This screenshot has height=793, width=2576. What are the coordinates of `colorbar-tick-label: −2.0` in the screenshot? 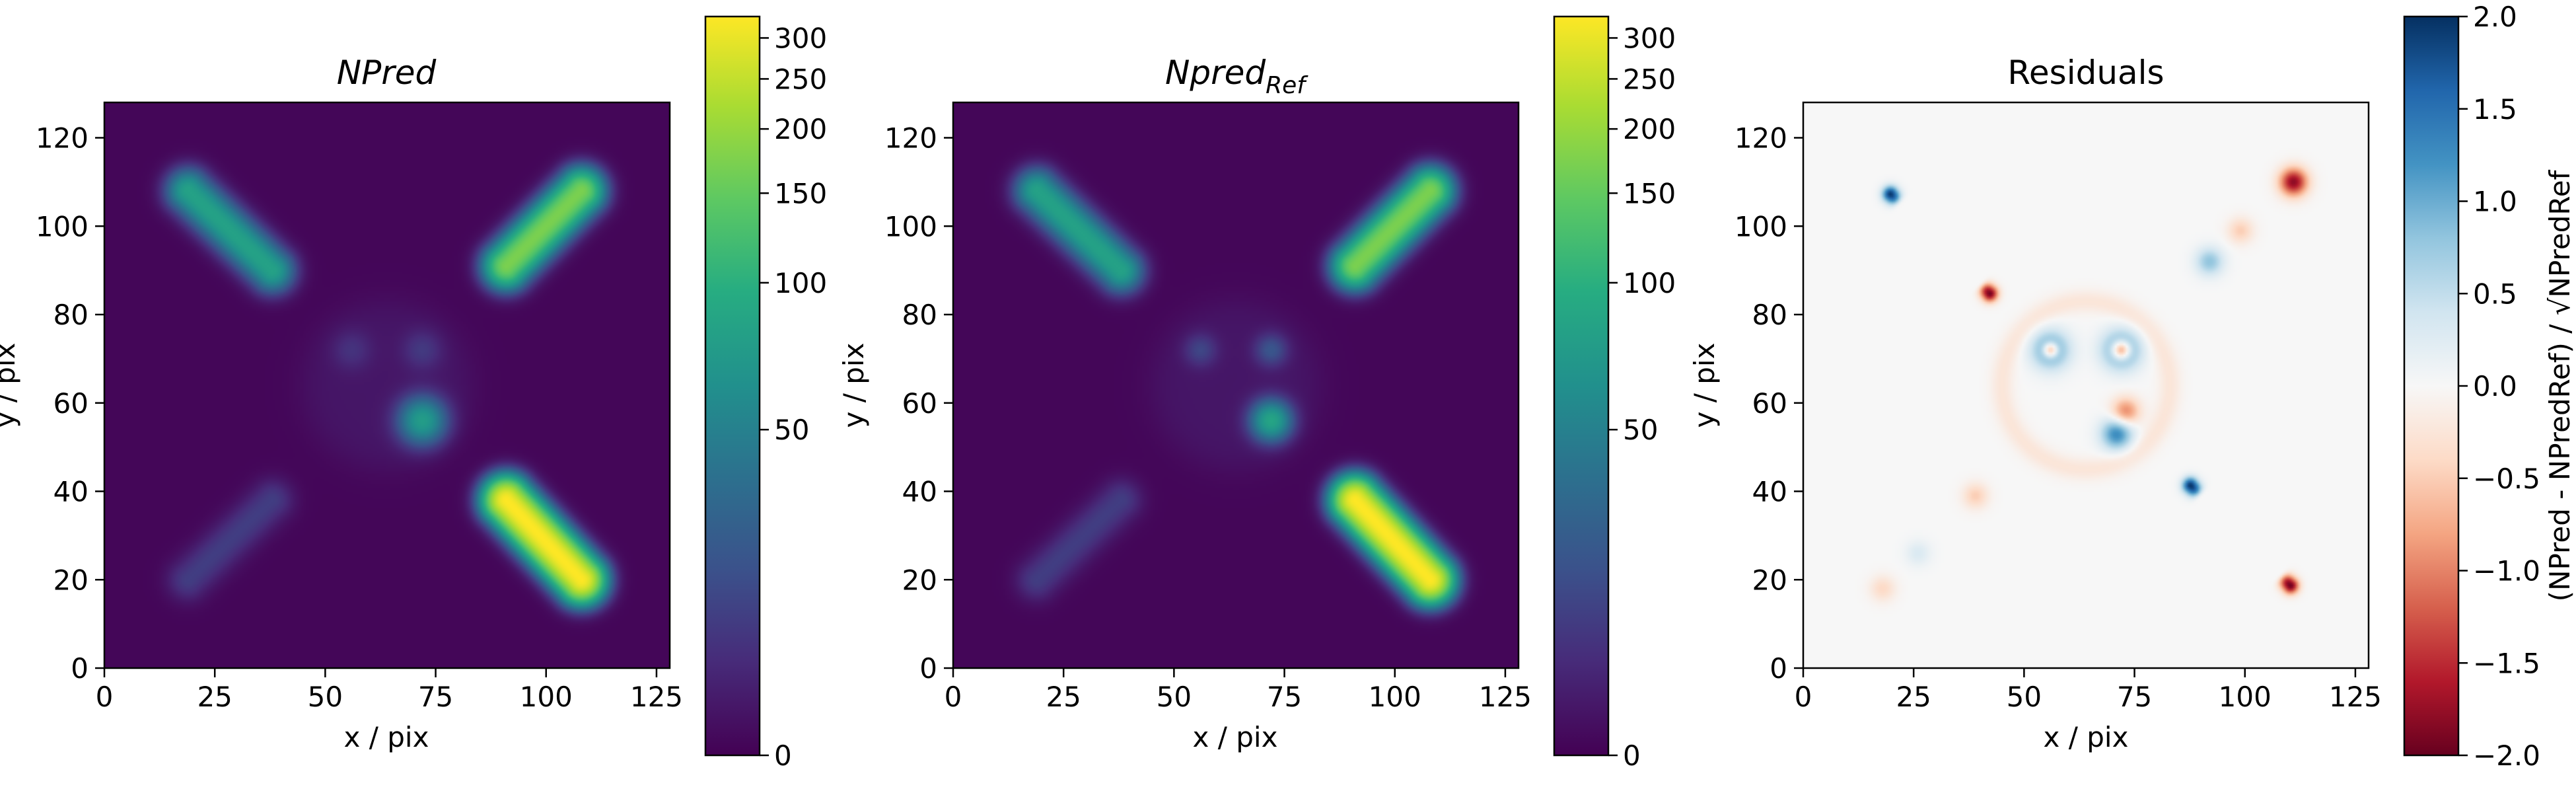 It's located at (2506, 756).